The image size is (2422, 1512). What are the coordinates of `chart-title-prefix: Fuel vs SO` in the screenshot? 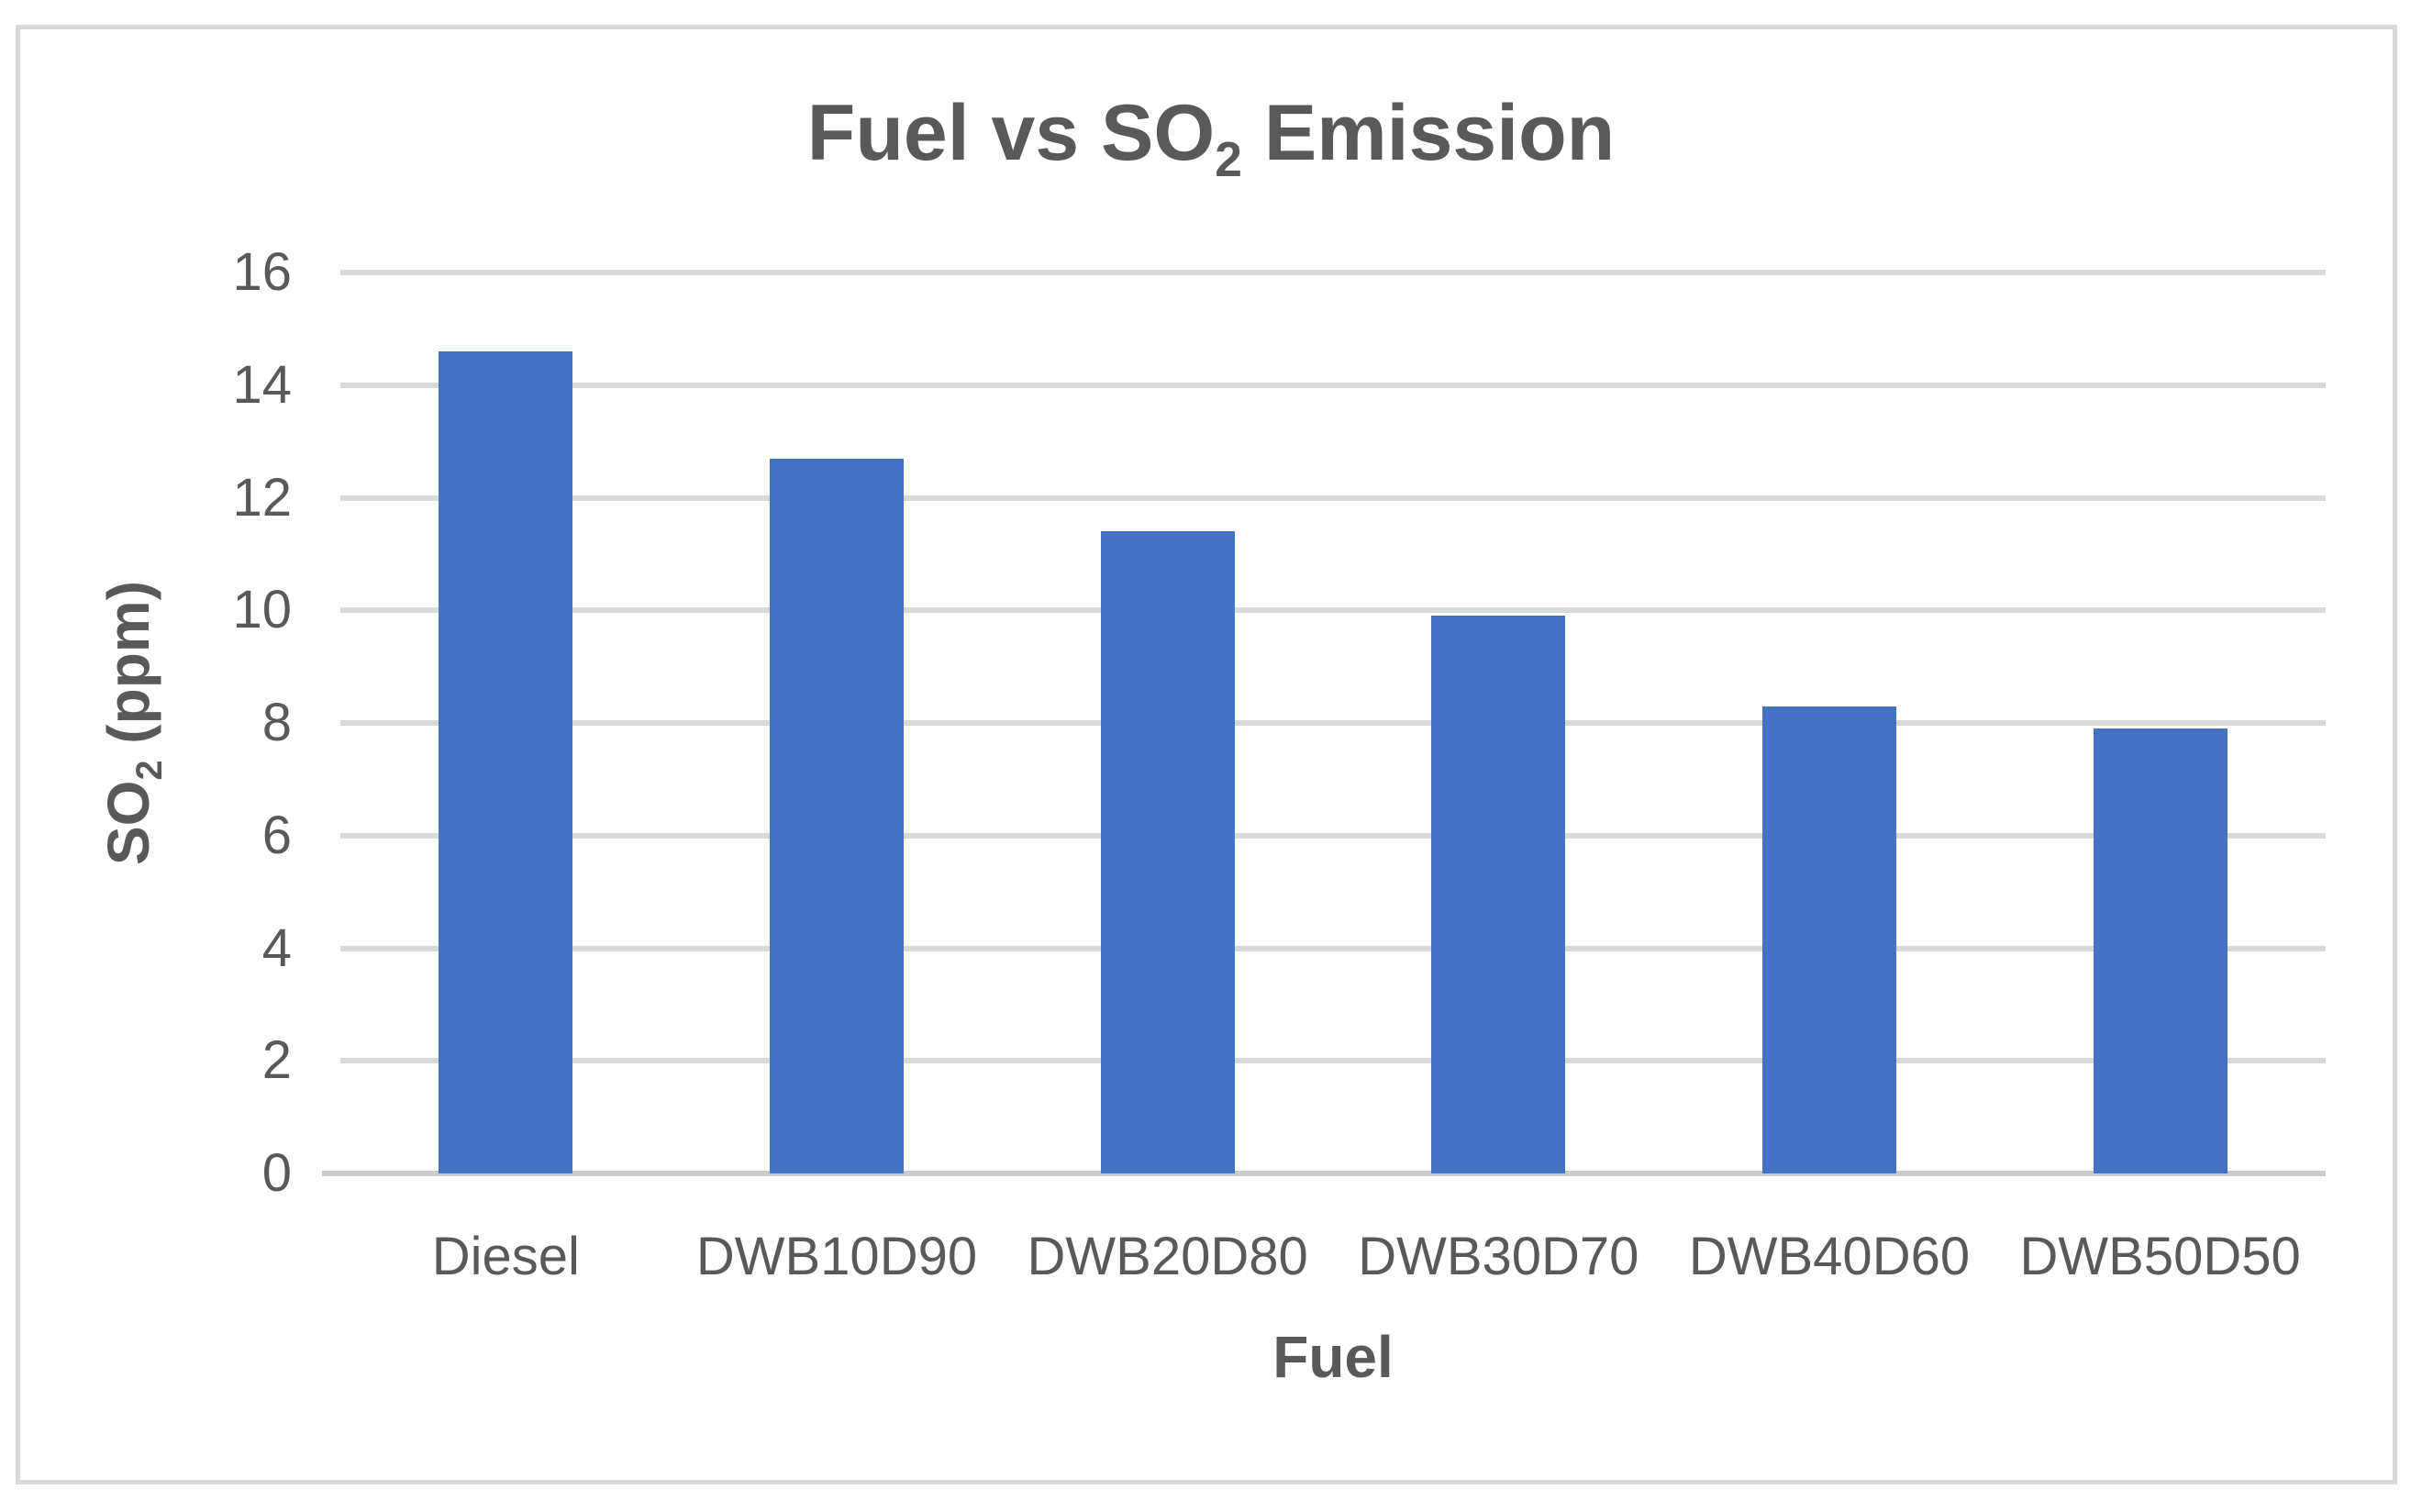 It's located at (1011, 133).